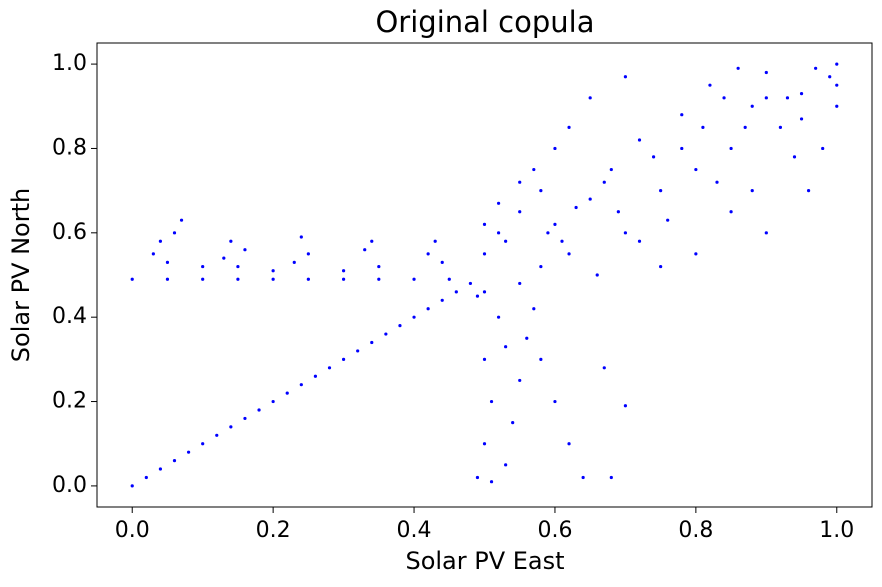 Image resolution: width=882 pixels, height=587 pixels. What do you see at coordinates (69, 147) in the screenshot?
I see `y-tick-label: 0.8` at bounding box center [69, 147].